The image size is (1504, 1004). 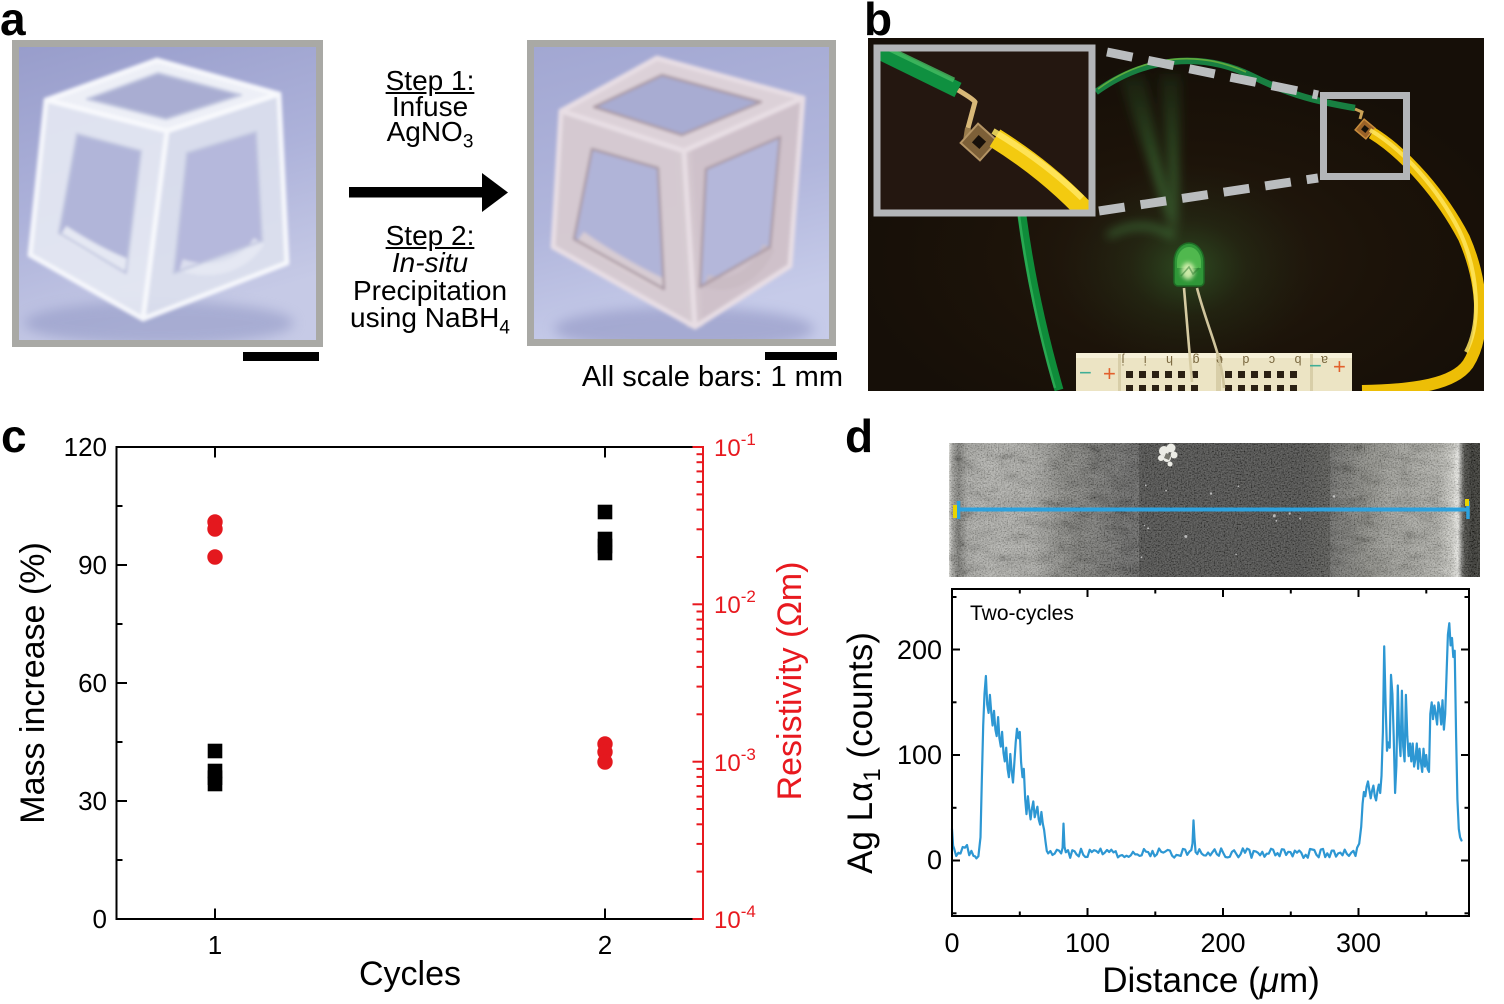 I want to click on svg-text: Cycles, so click(x=410, y=974).